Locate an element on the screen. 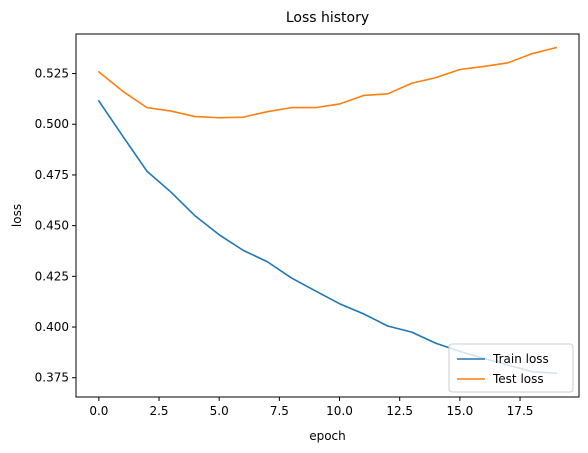  y-tick-label: 0.400 is located at coordinates (52, 327).